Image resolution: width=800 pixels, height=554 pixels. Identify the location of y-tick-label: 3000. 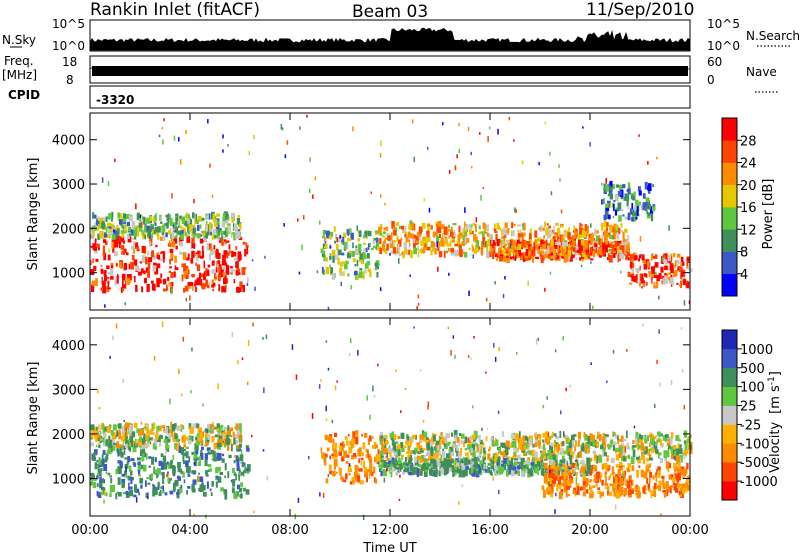
(68, 185).